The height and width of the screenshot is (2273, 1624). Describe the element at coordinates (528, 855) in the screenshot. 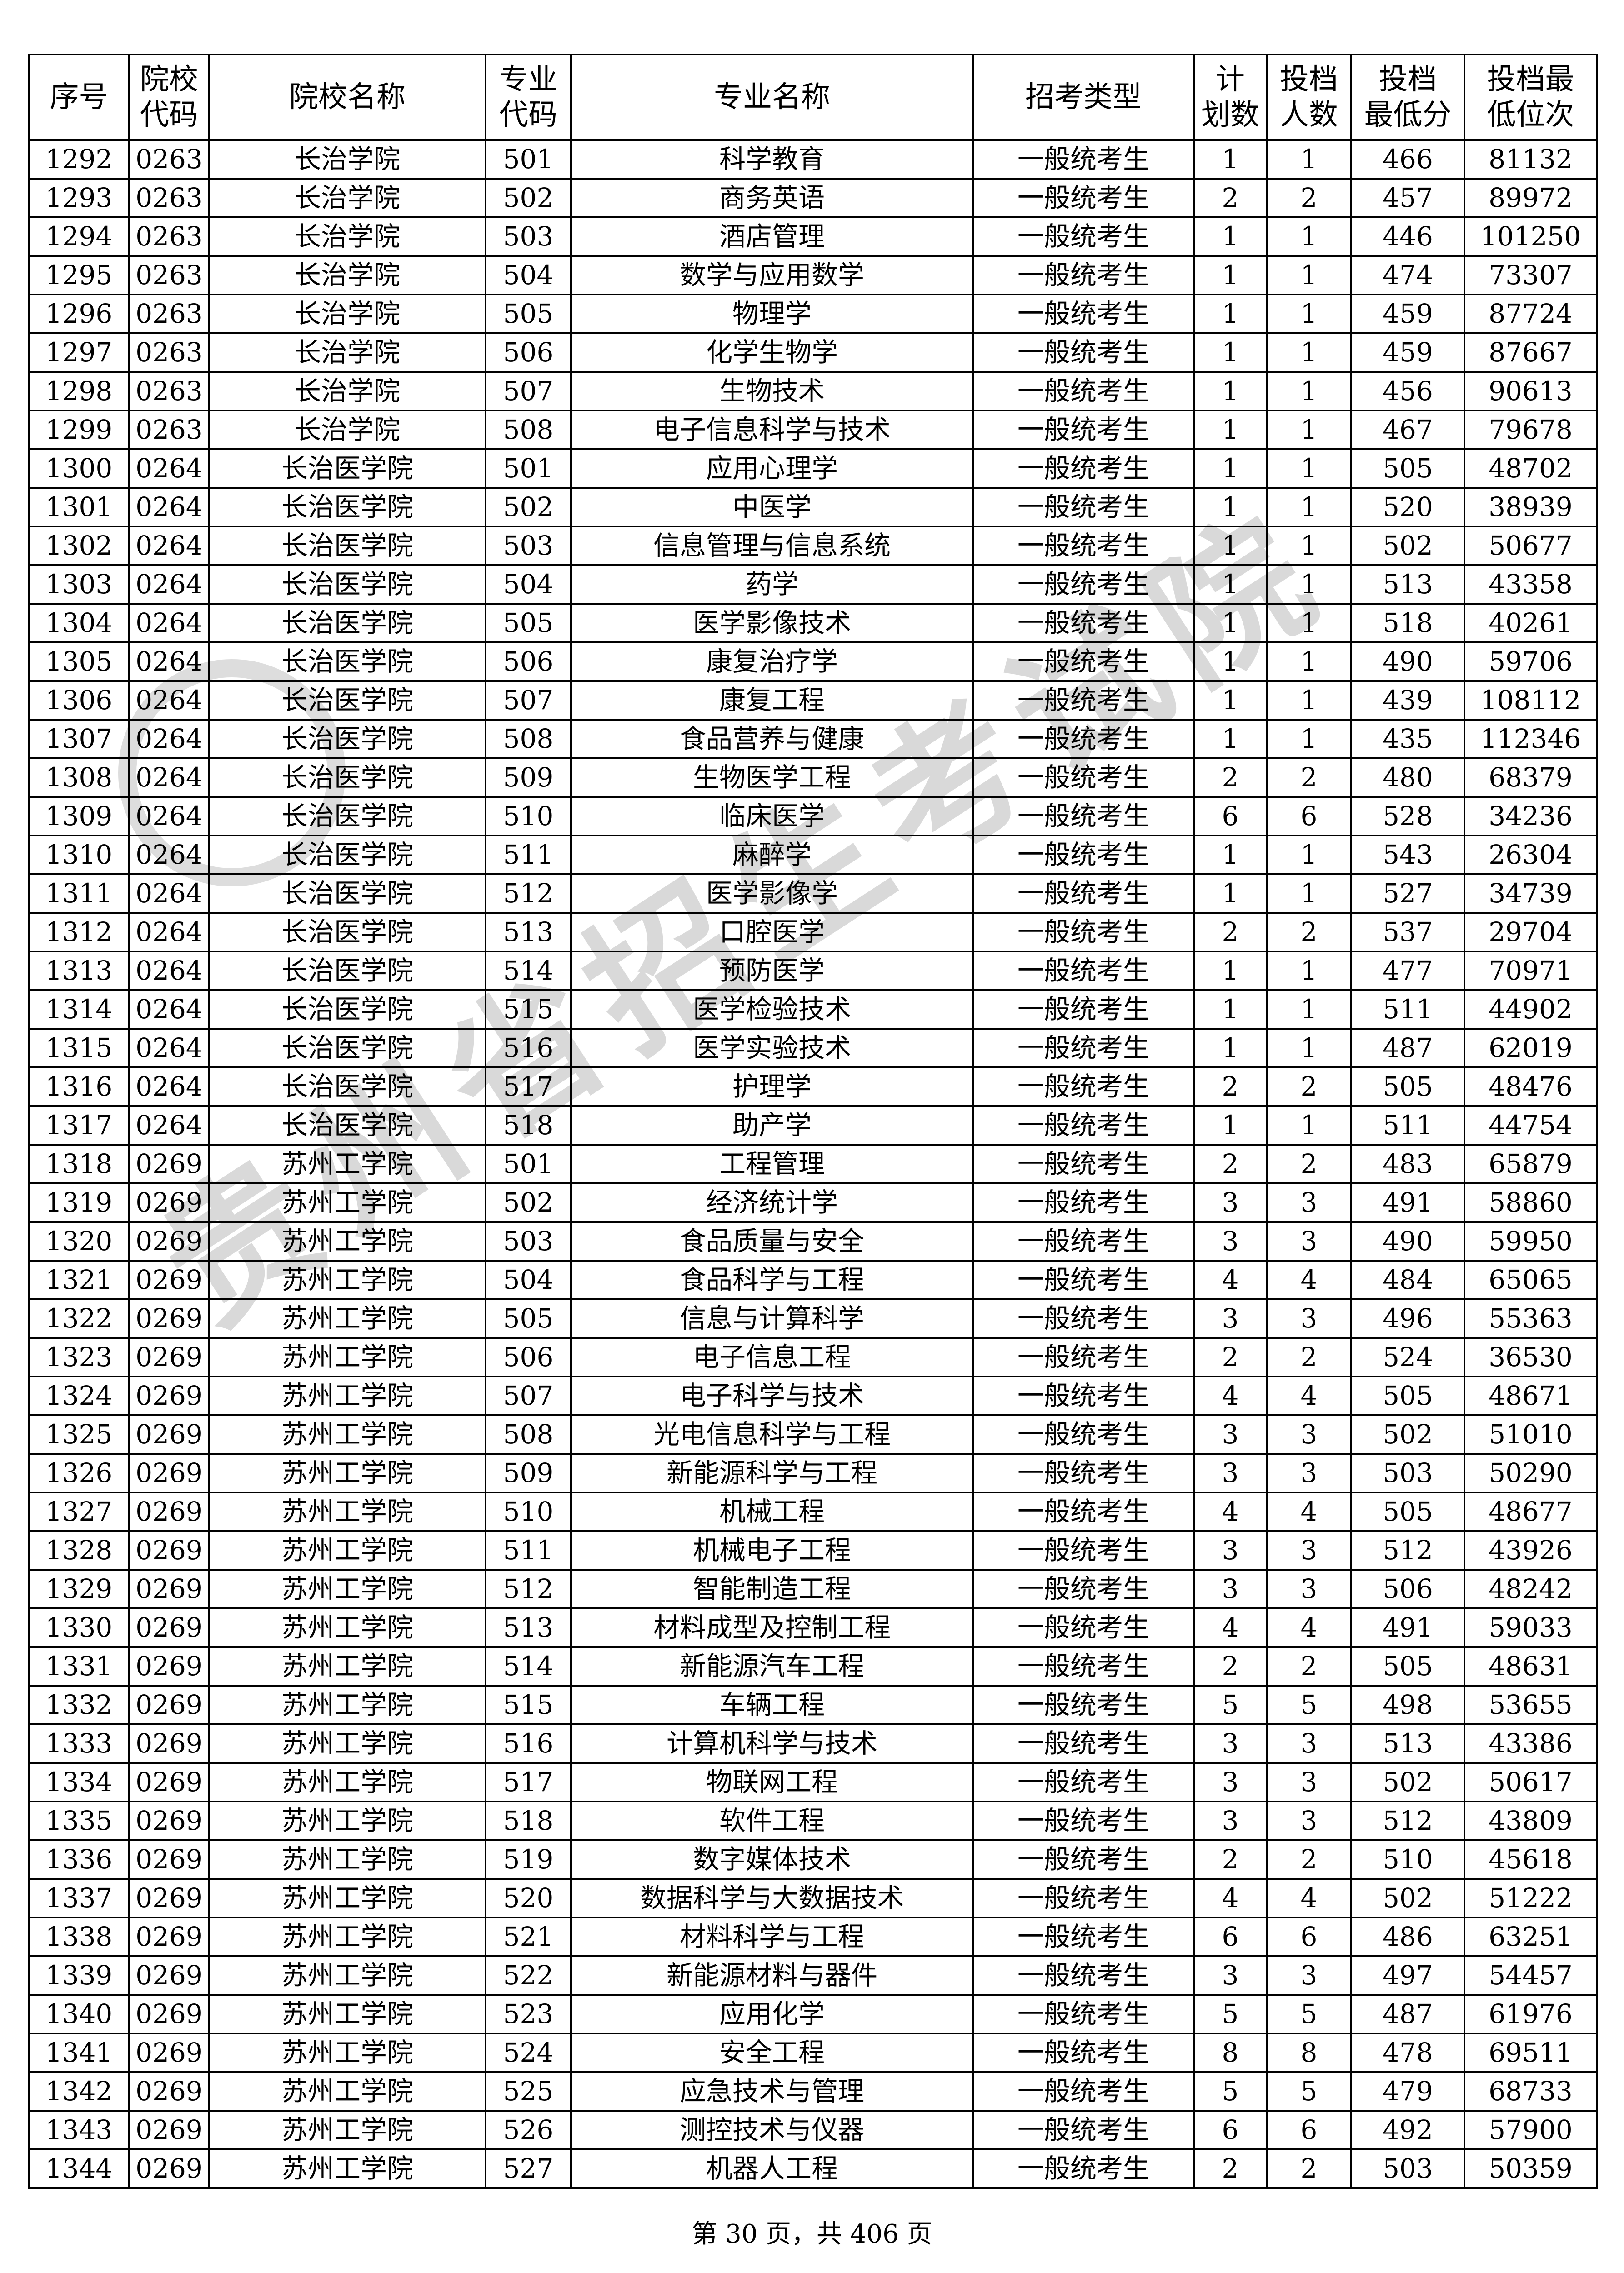

I see `cell-major-code: 511` at that location.